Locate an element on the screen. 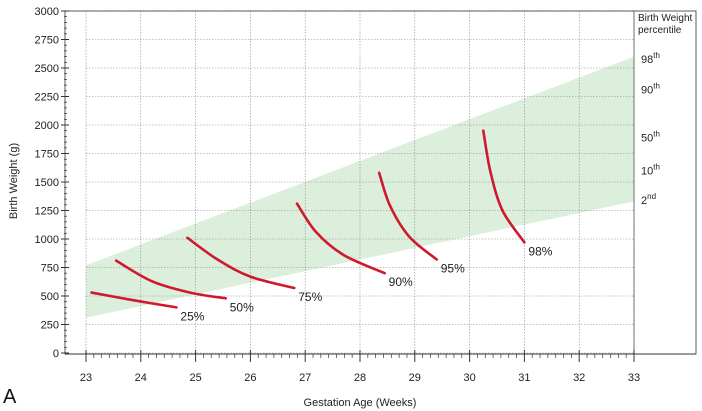 The width and height of the screenshot is (702, 411). legend-title-line1: Birth Weight is located at coordinates (665, 18).